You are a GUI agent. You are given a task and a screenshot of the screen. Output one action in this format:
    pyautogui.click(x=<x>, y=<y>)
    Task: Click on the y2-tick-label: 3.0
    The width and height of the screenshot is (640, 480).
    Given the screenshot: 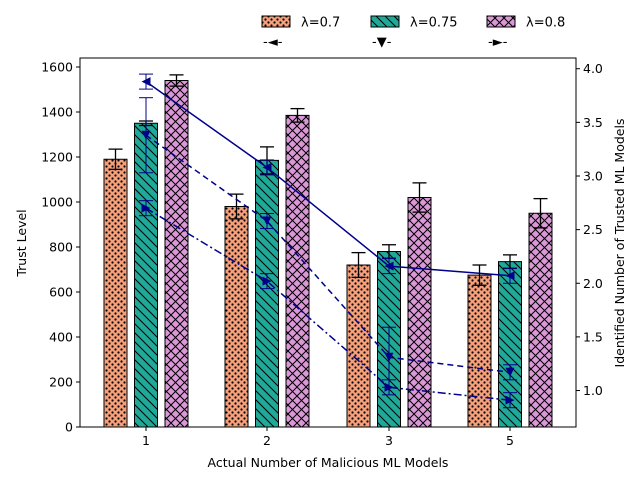 What is the action you would take?
    pyautogui.click(x=593, y=175)
    